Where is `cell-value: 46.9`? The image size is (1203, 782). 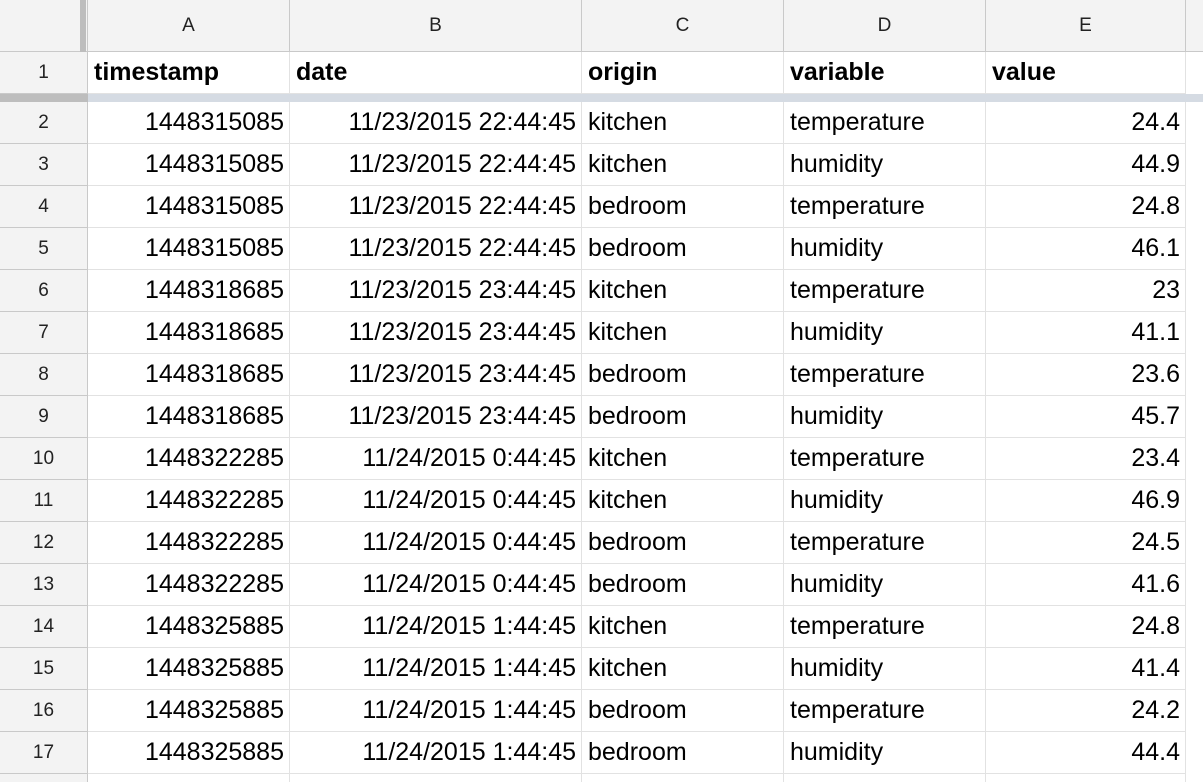
cell-value: 46.9 is located at coordinates (1086, 501).